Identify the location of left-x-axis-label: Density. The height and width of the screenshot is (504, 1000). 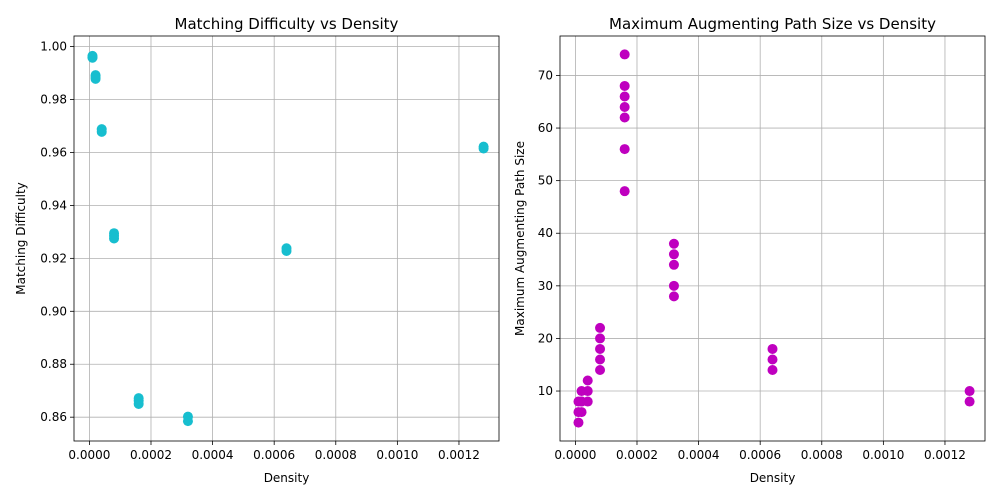
(287, 478).